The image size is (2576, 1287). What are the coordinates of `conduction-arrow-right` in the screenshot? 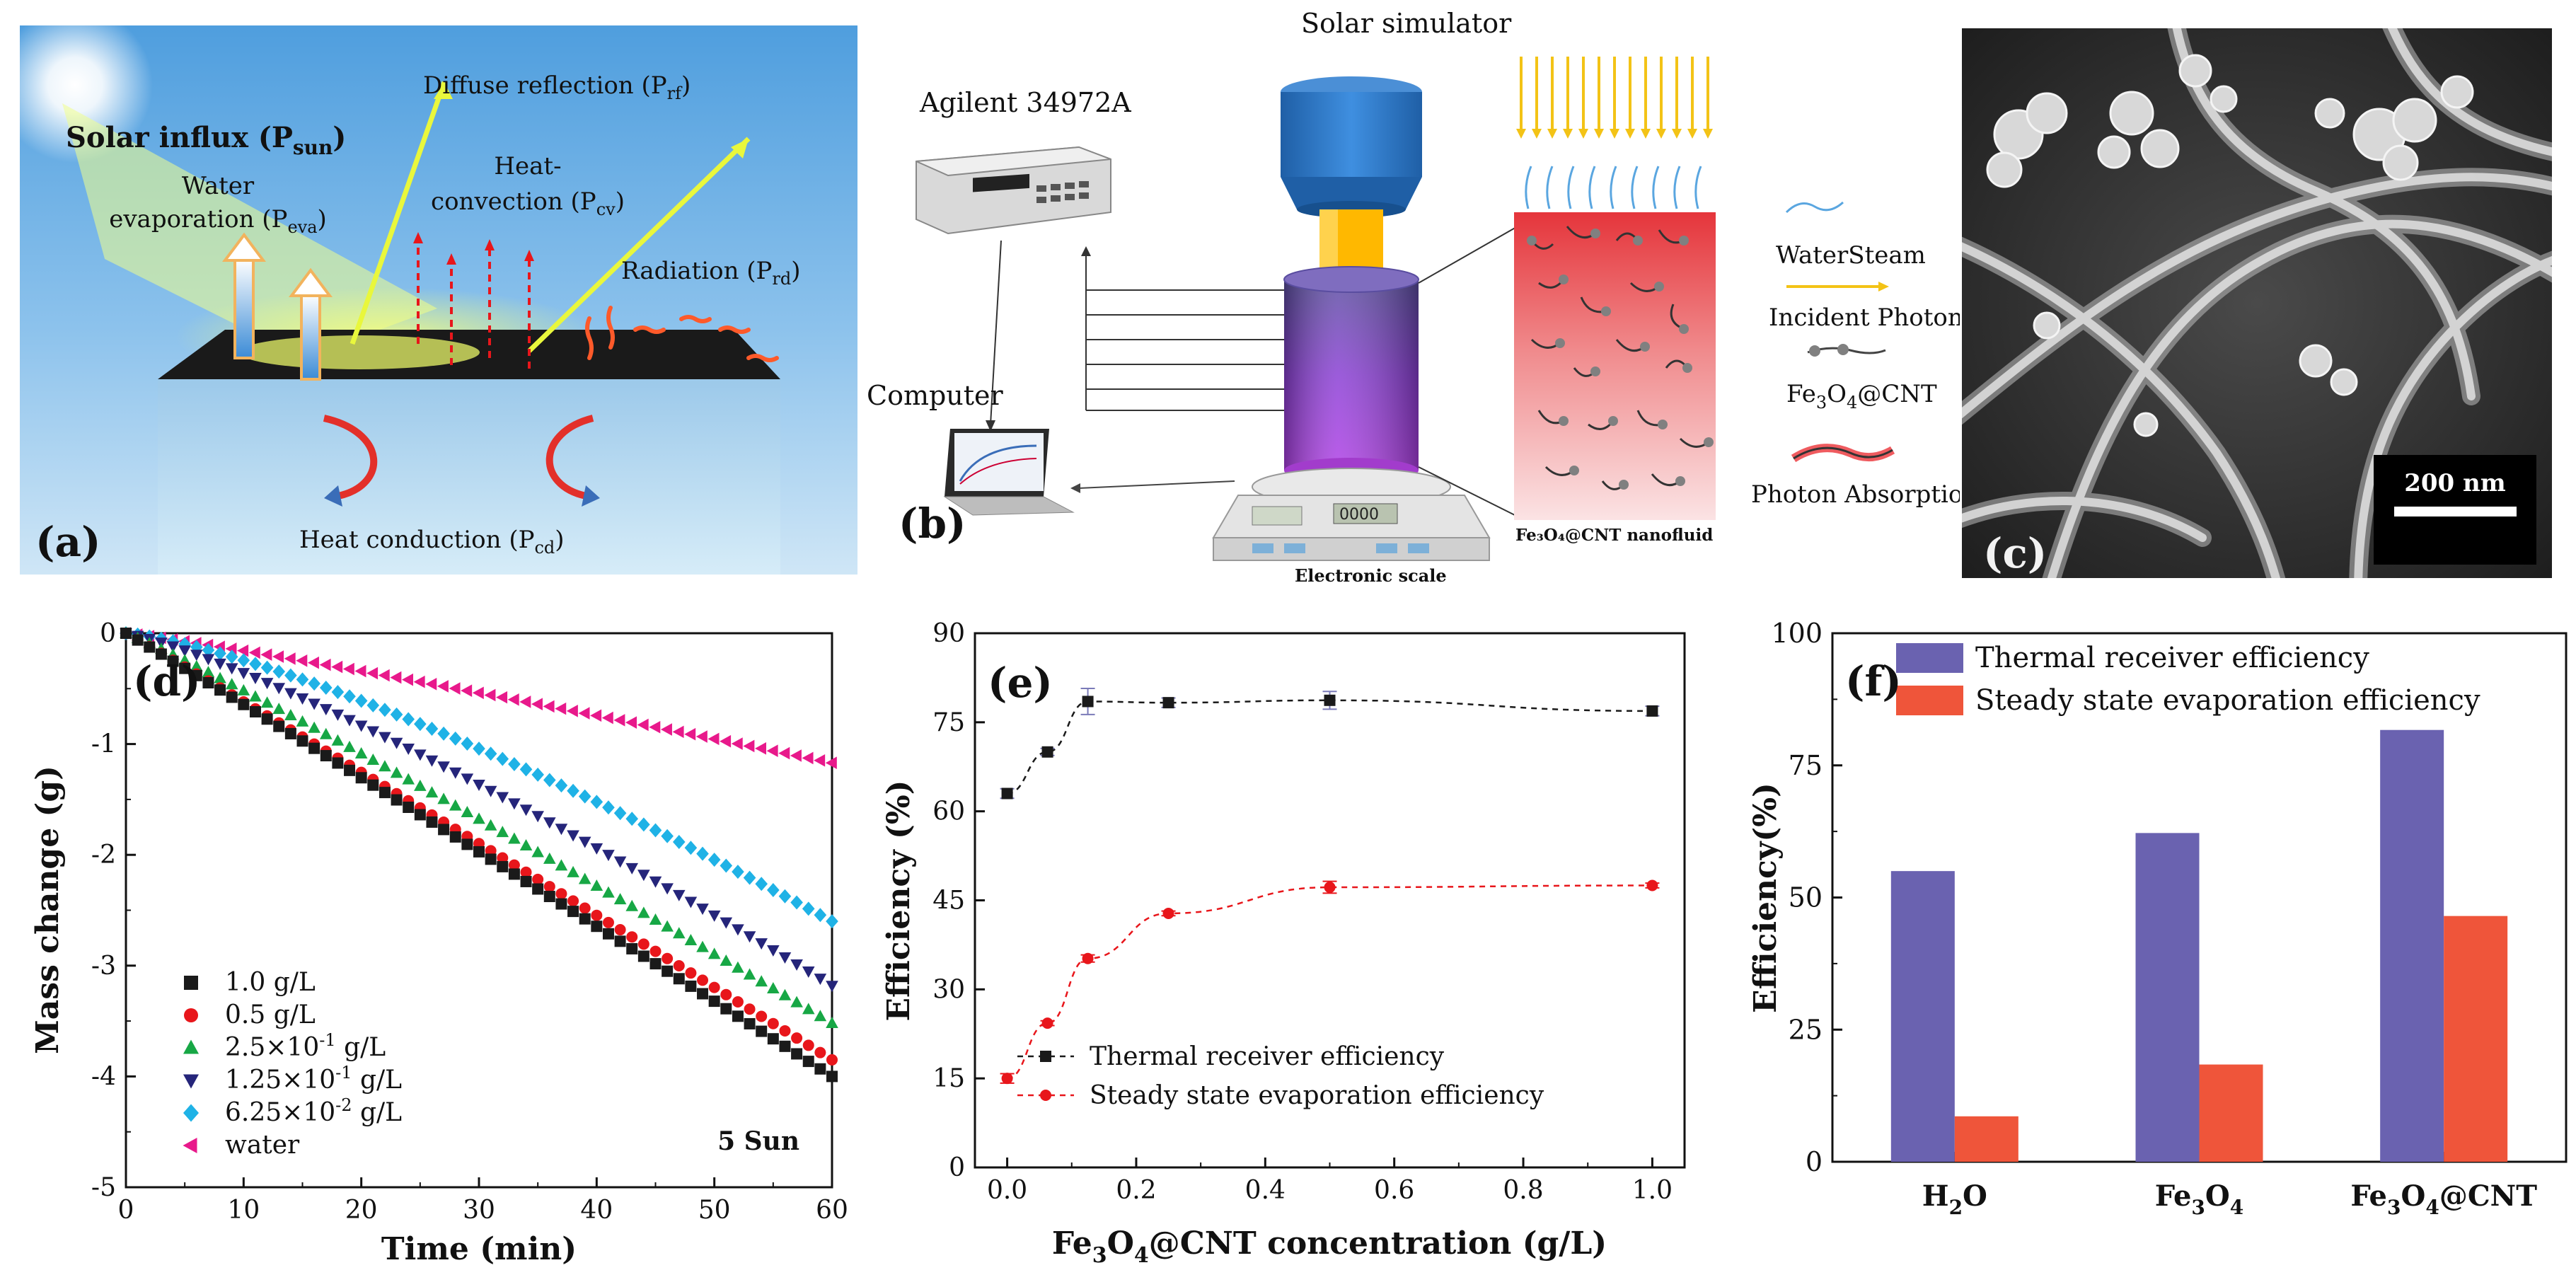 It's located at (569, 457).